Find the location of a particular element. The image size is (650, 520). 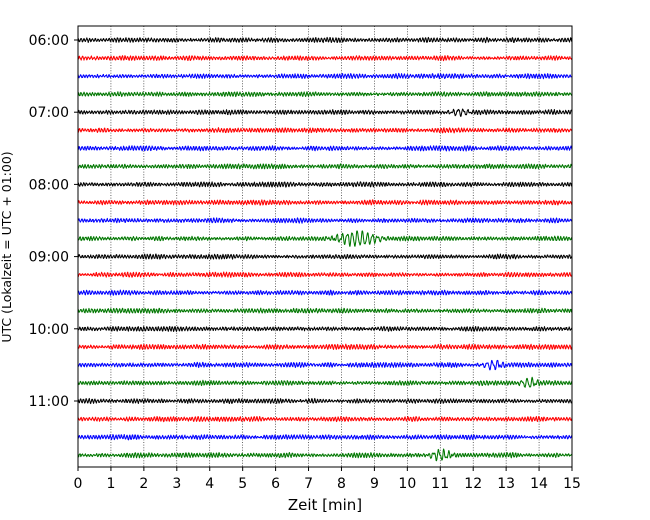

x-tick-label-3: 3 is located at coordinates (176, 484).